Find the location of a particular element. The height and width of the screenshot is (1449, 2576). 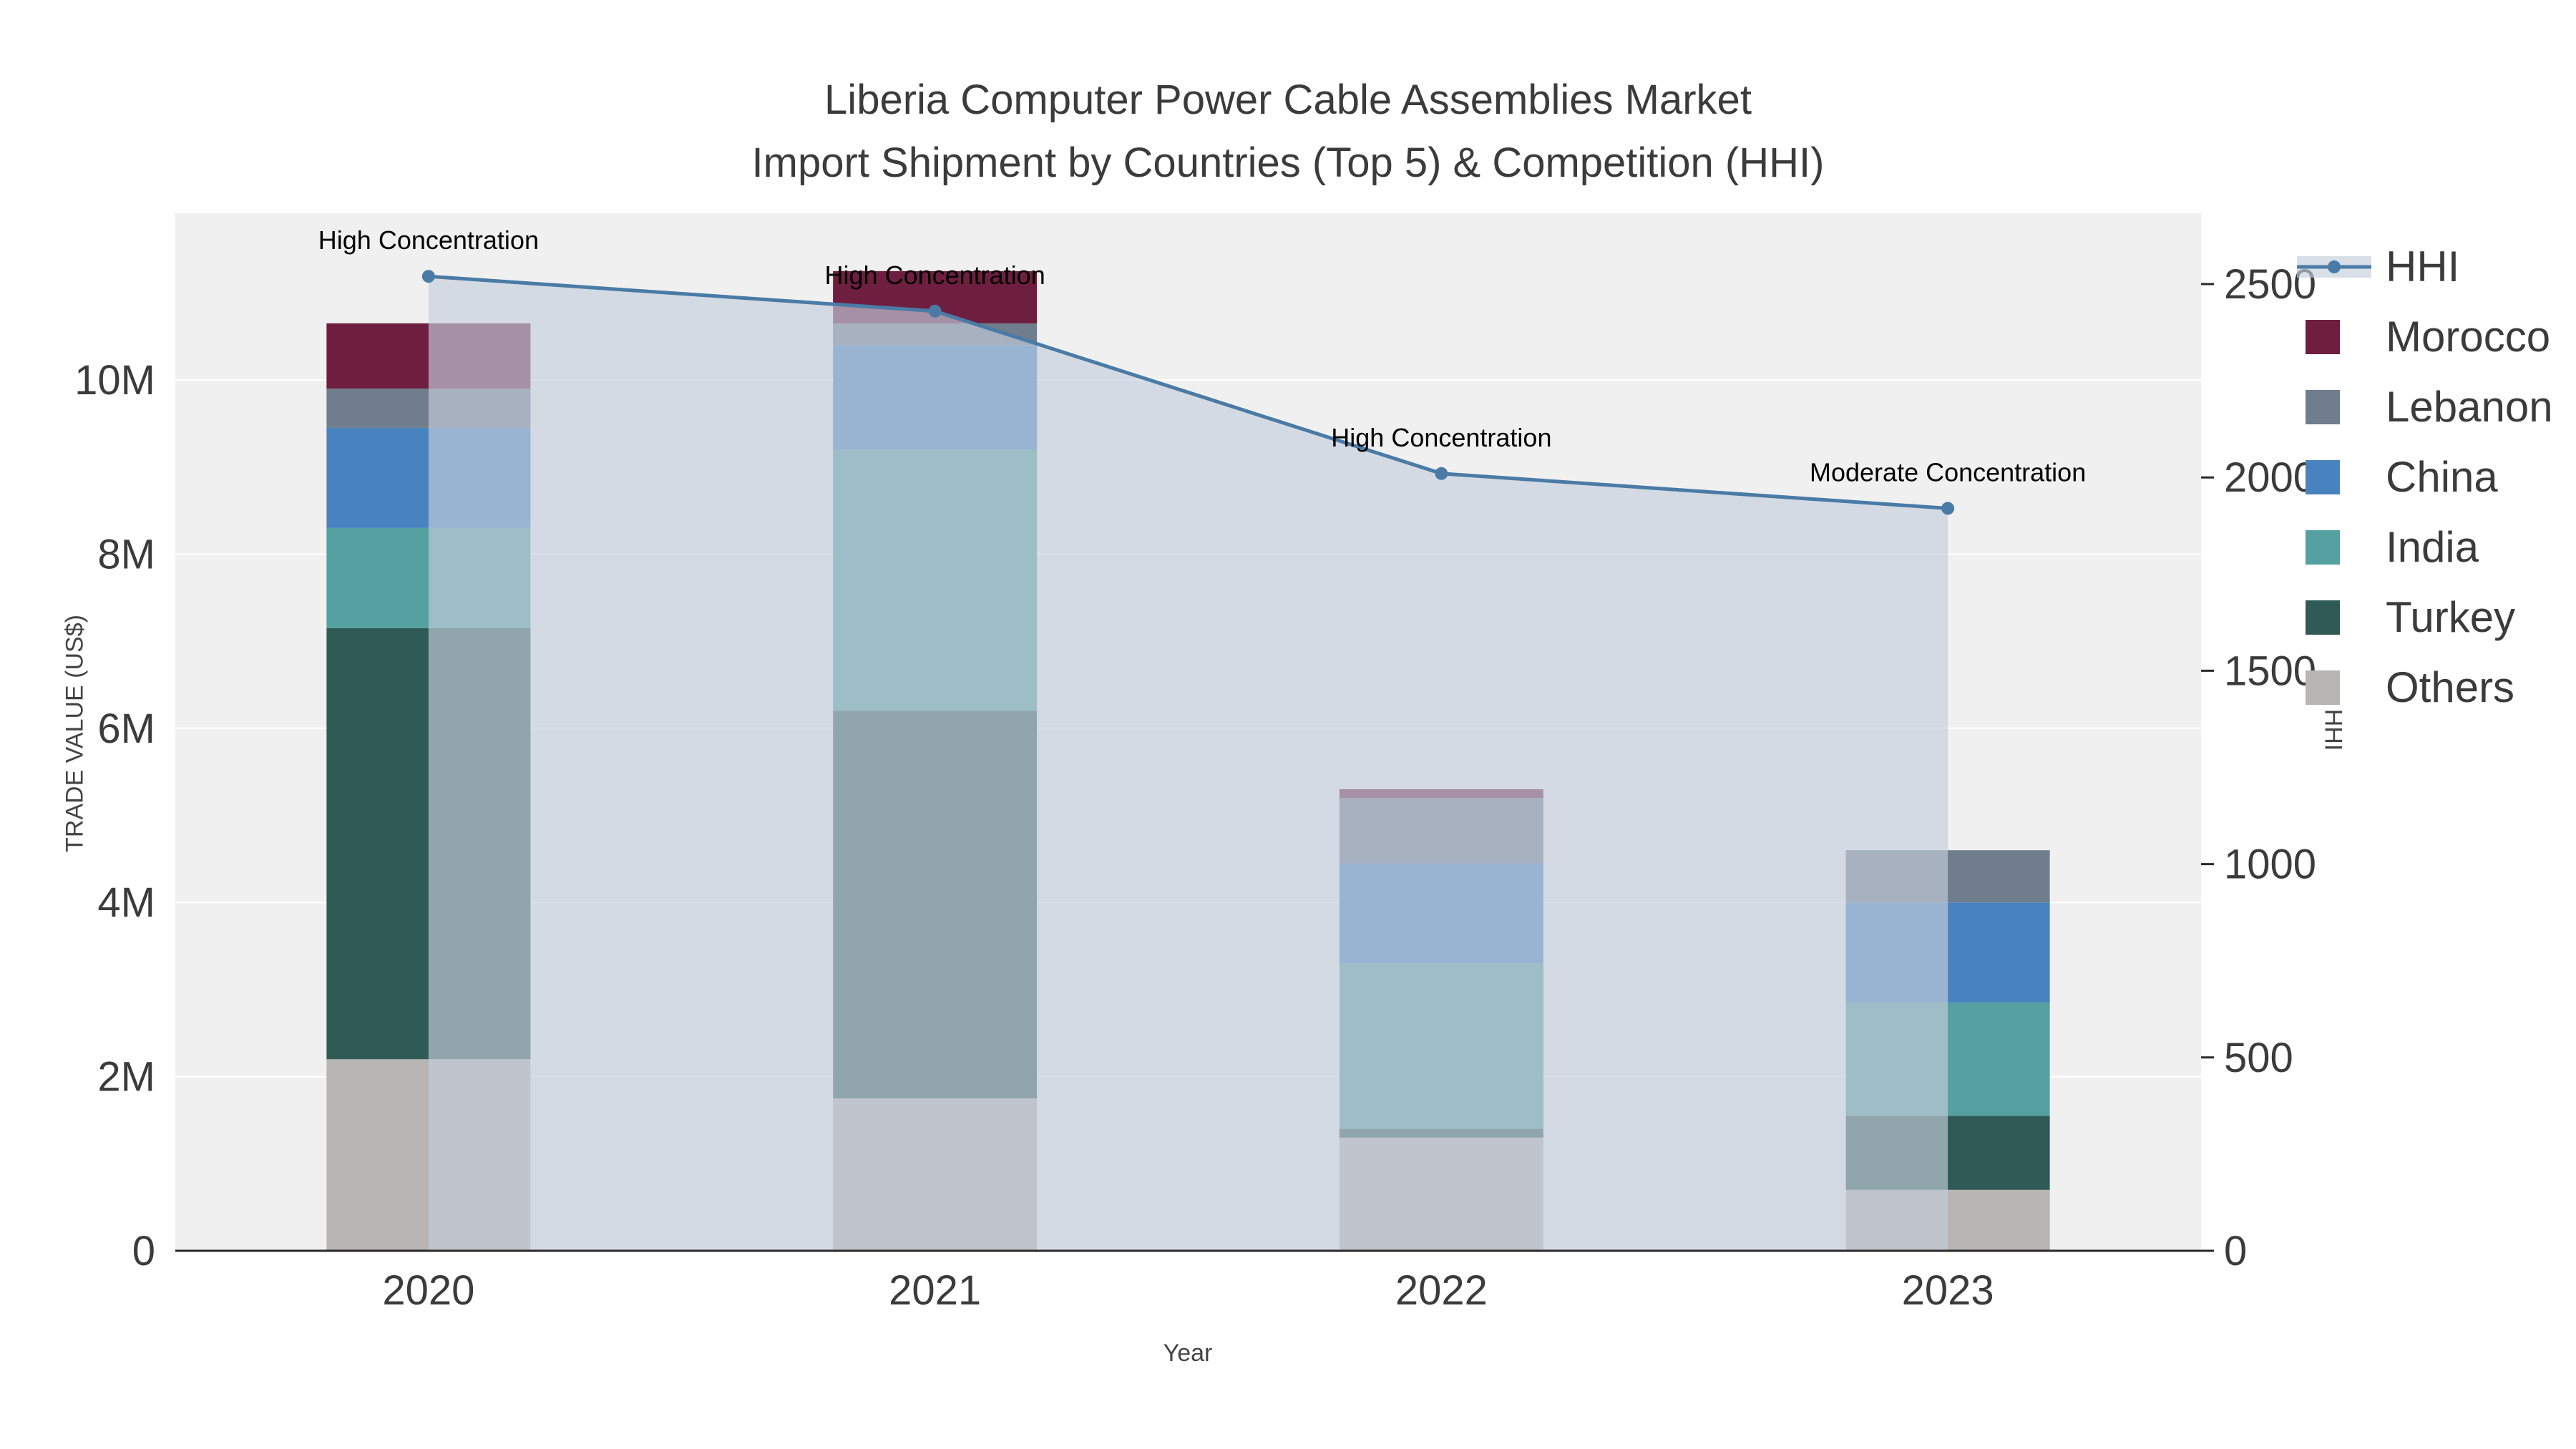

legend-label-india: India is located at coordinates (2432, 547).